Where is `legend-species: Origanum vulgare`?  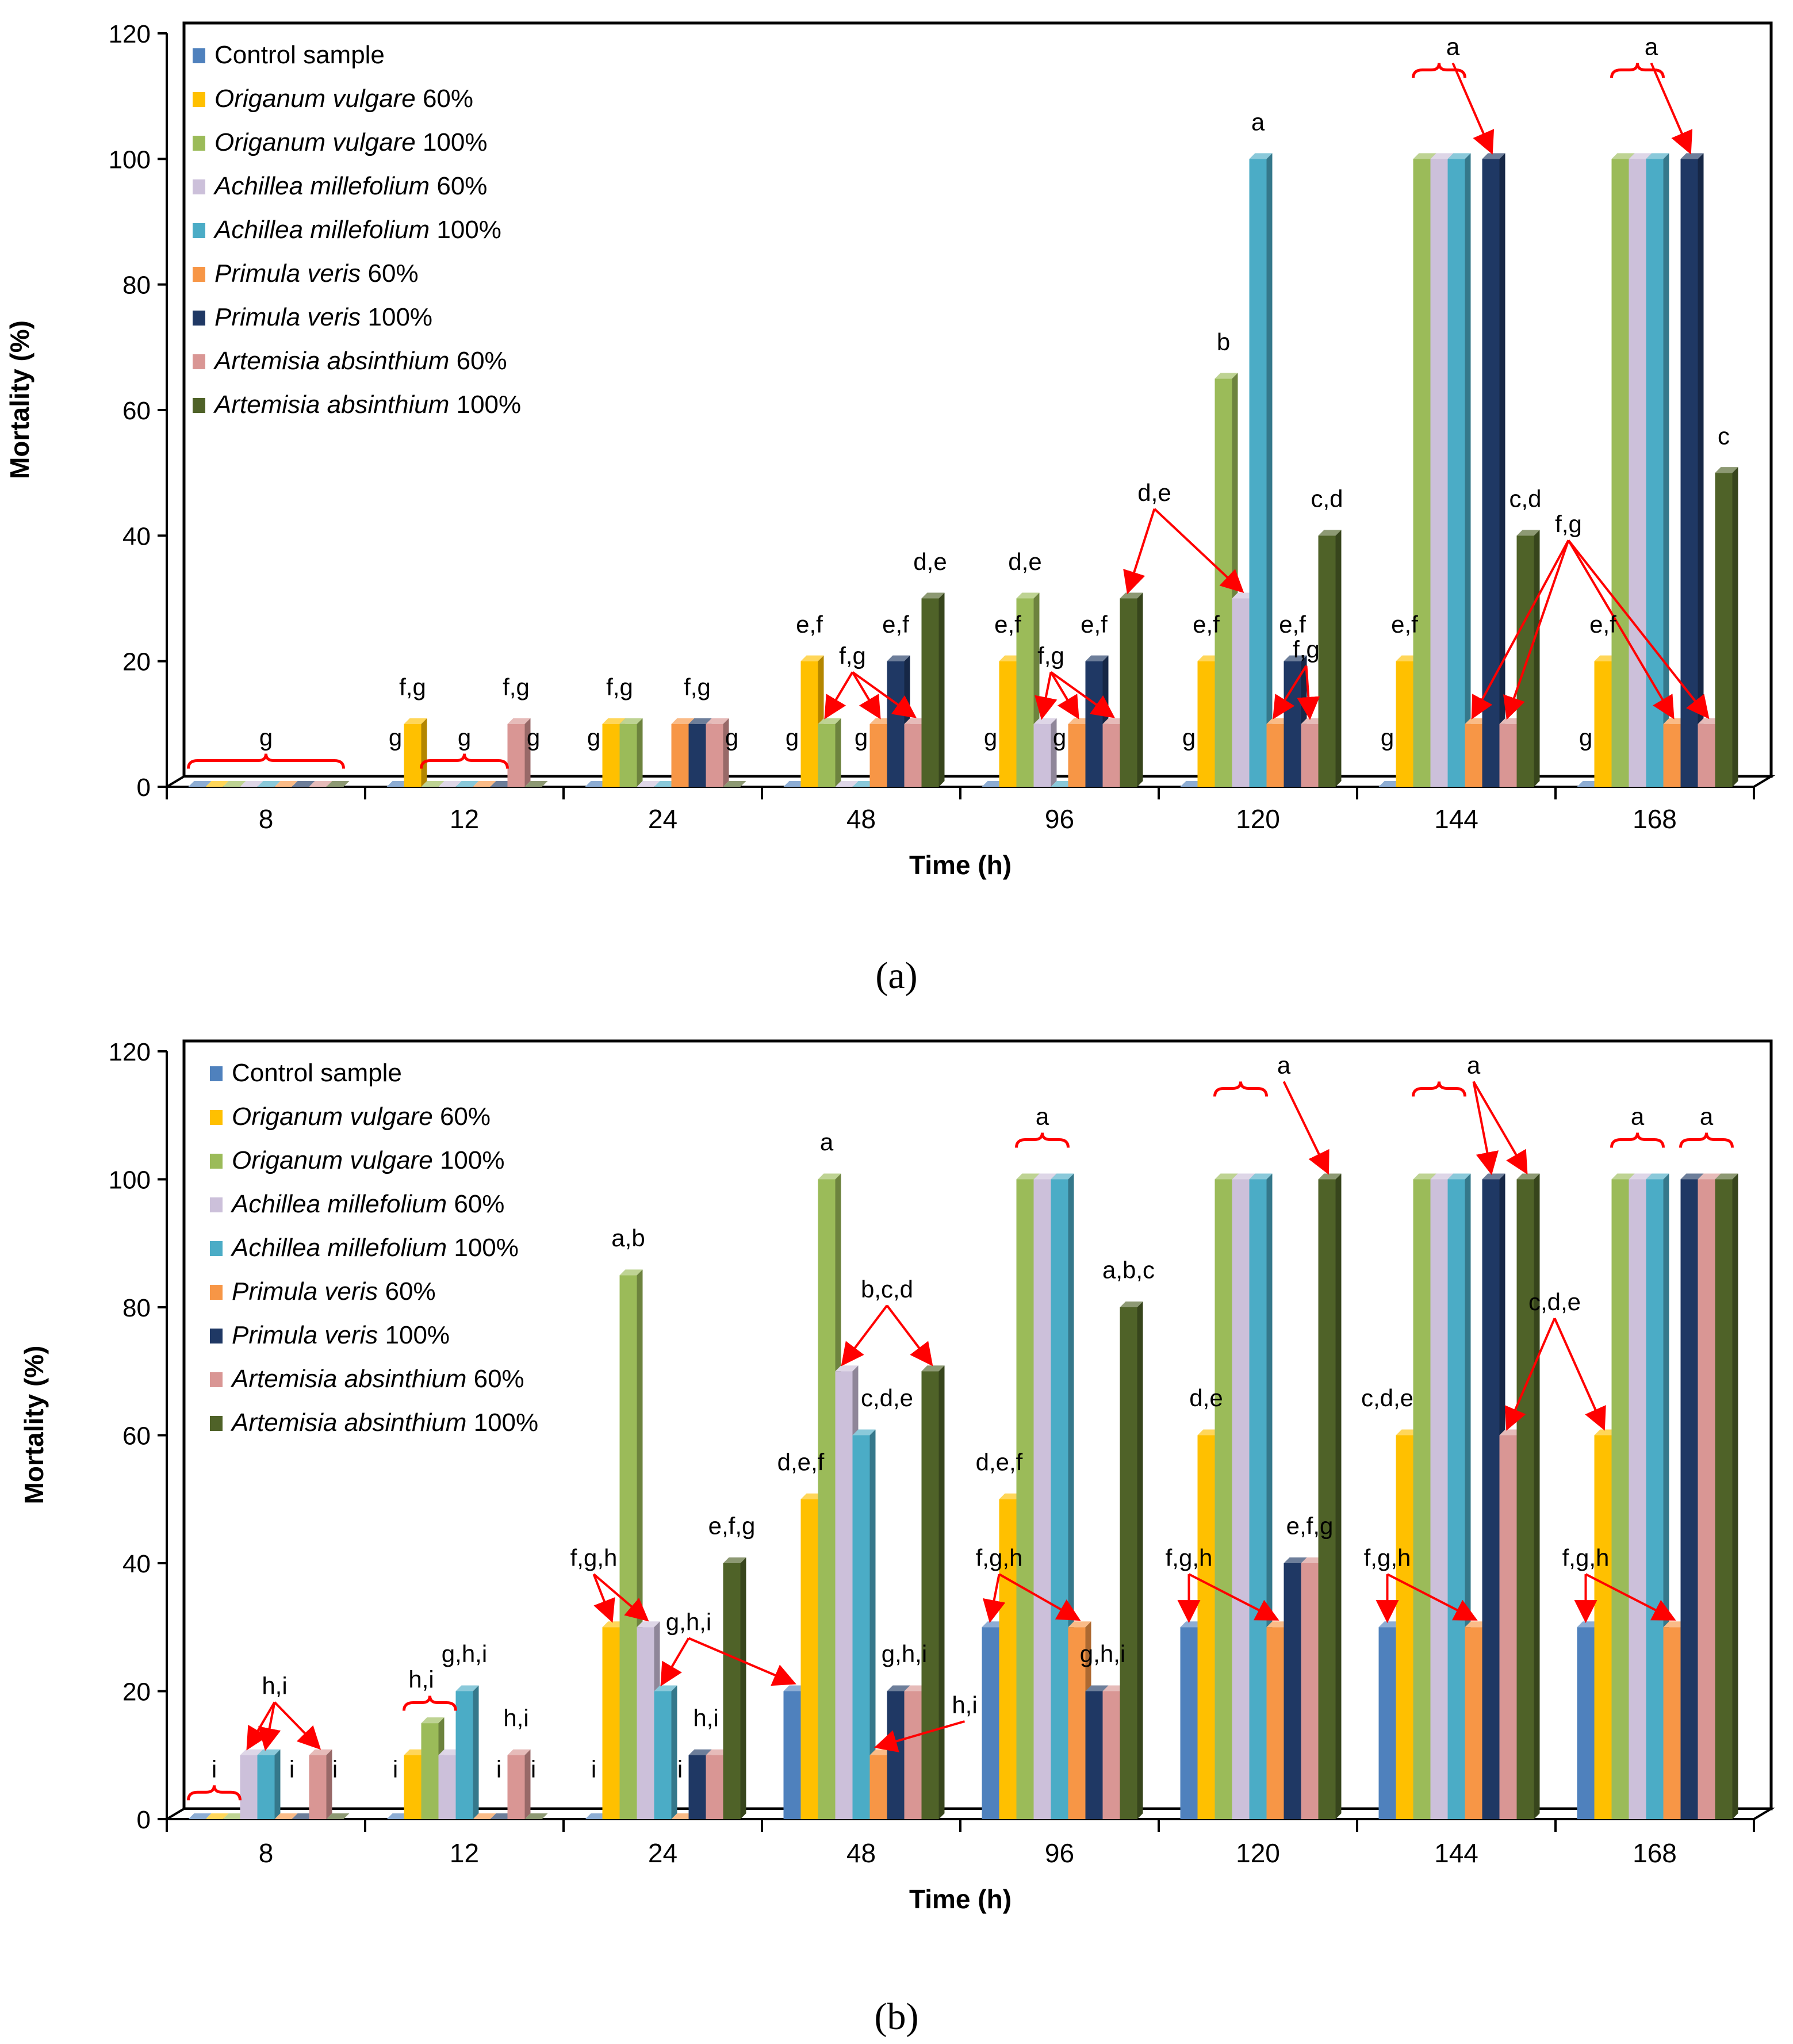
legend-species: Origanum vulgare is located at coordinates (315, 142).